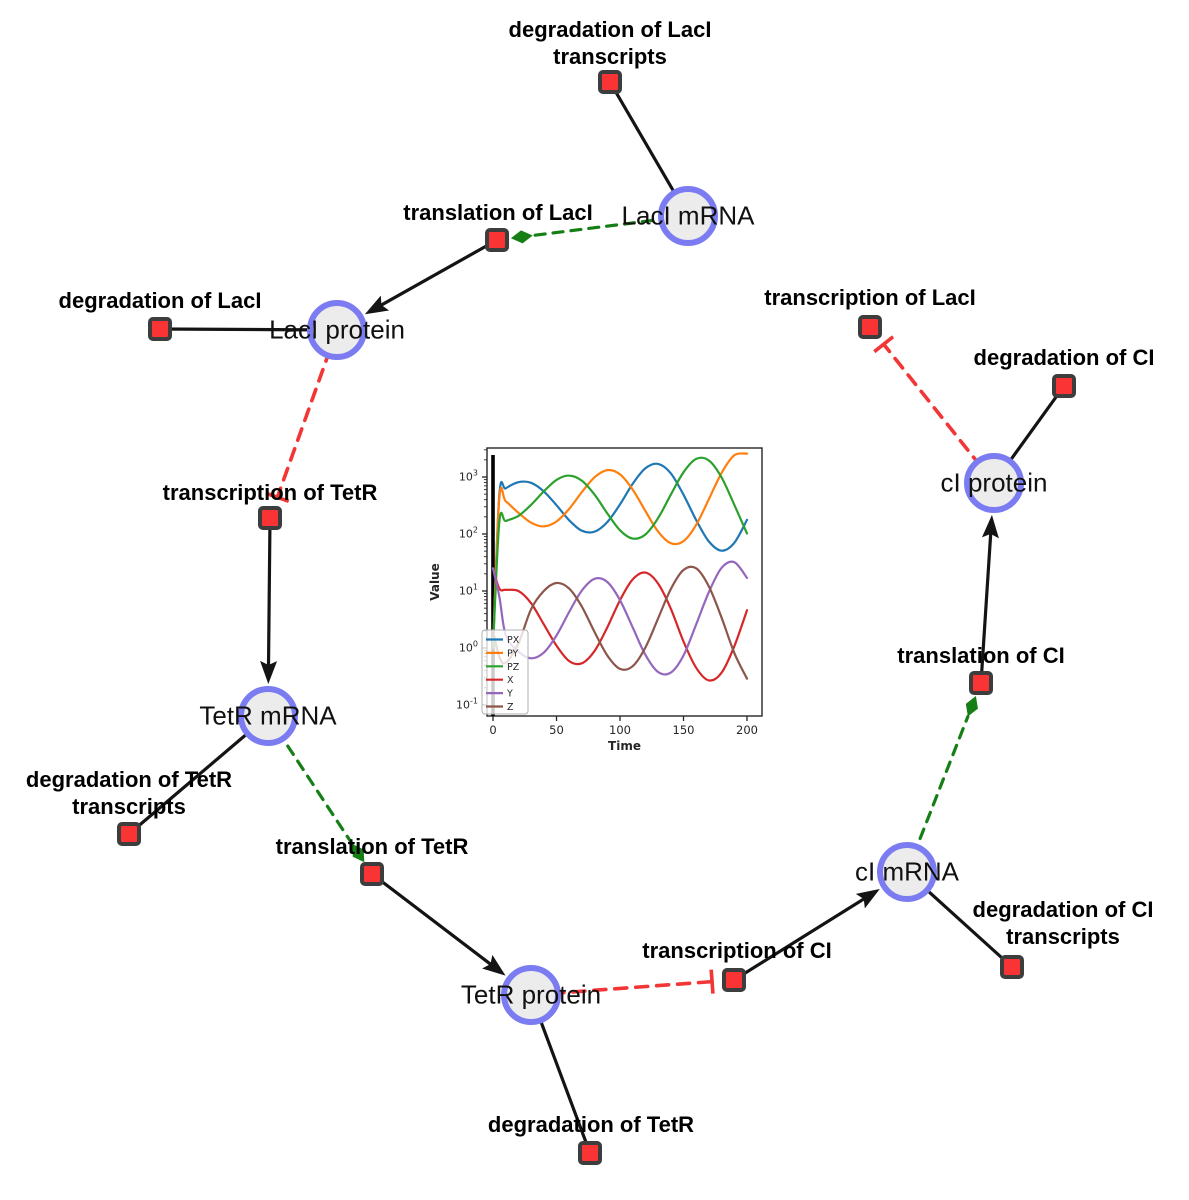 This screenshot has width=1189, height=1200. What do you see at coordinates (610, 82) in the screenshot?
I see `reaction-node-deg-laci-tx` at bounding box center [610, 82].